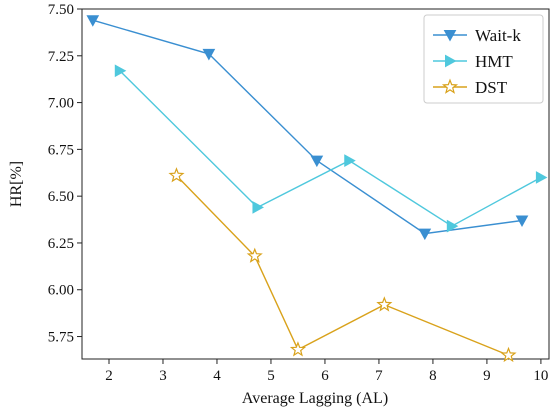  What do you see at coordinates (65, 174) in the screenshot?
I see `y-axis: 5.75 6.00 6.25 6.50 6.75 7.00 7.25 7.50` at bounding box center [65, 174].